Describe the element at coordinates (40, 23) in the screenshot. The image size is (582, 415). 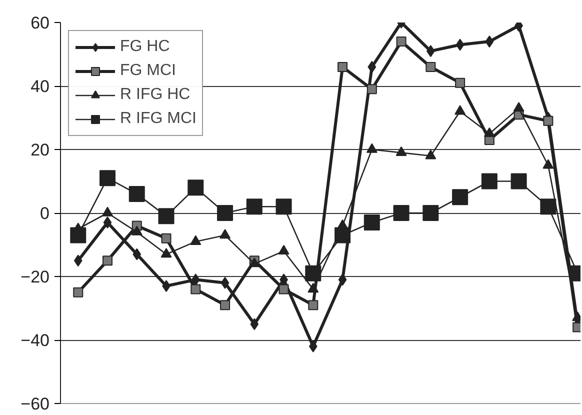
I see `y-tick-label: 60` at that location.